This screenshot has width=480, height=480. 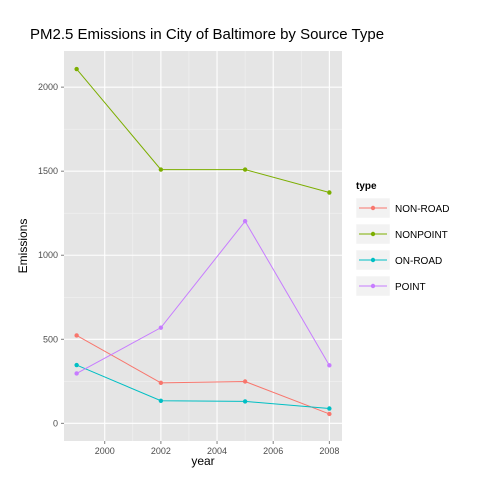 I want to click on legend-item-nonpoint: NONPOINT, so click(x=401, y=234).